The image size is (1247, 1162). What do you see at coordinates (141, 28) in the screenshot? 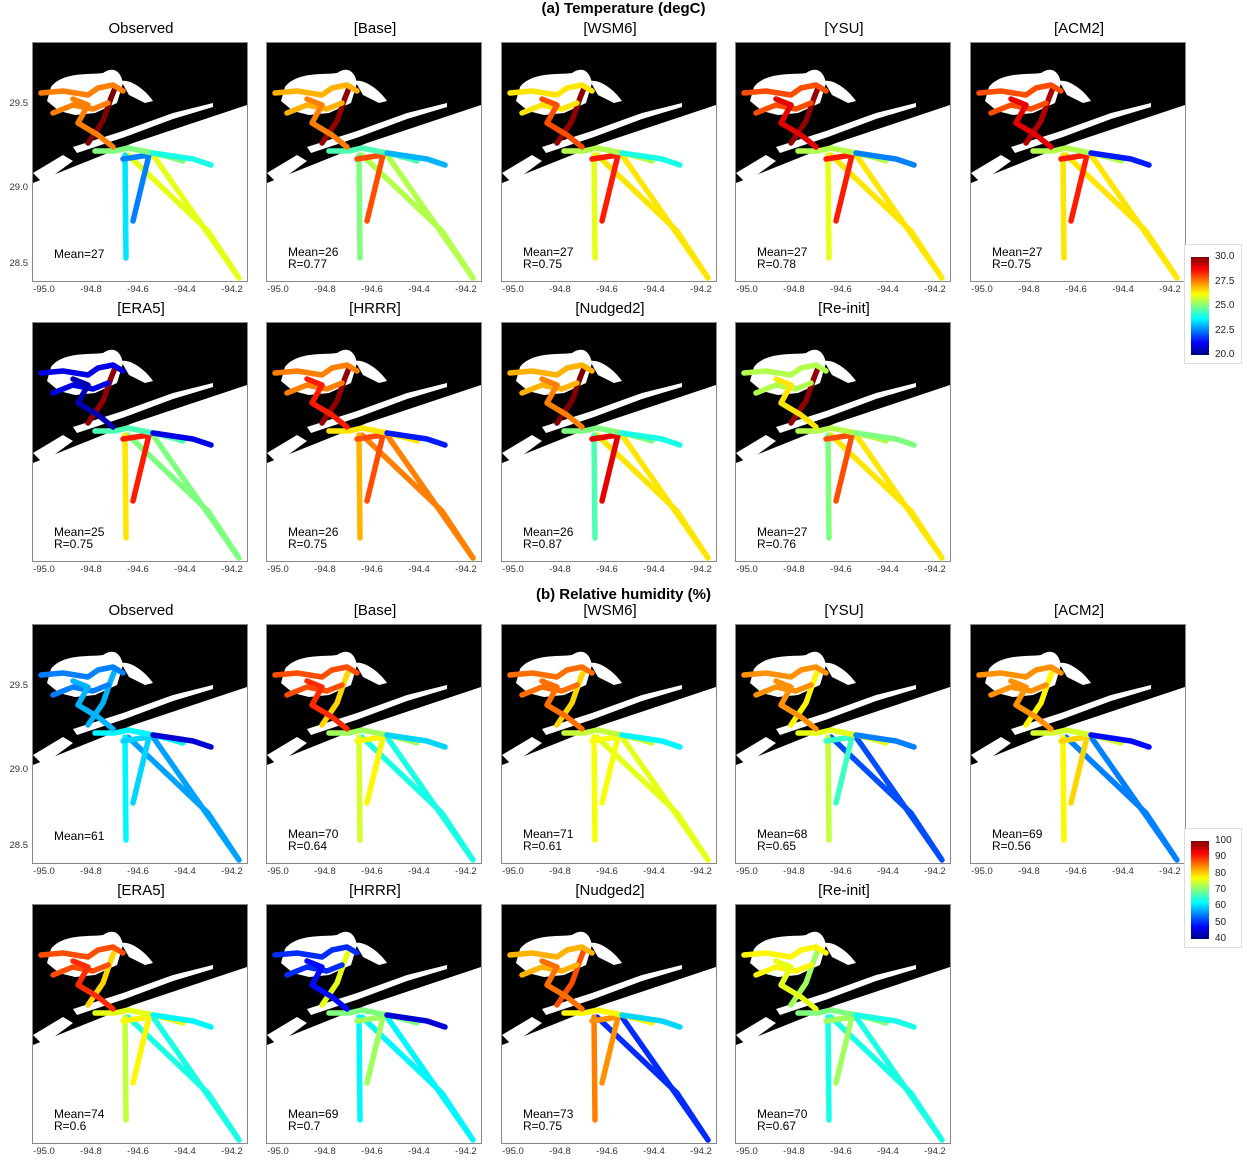
I see `panel-title: Observed` at bounding box center [141, 28].